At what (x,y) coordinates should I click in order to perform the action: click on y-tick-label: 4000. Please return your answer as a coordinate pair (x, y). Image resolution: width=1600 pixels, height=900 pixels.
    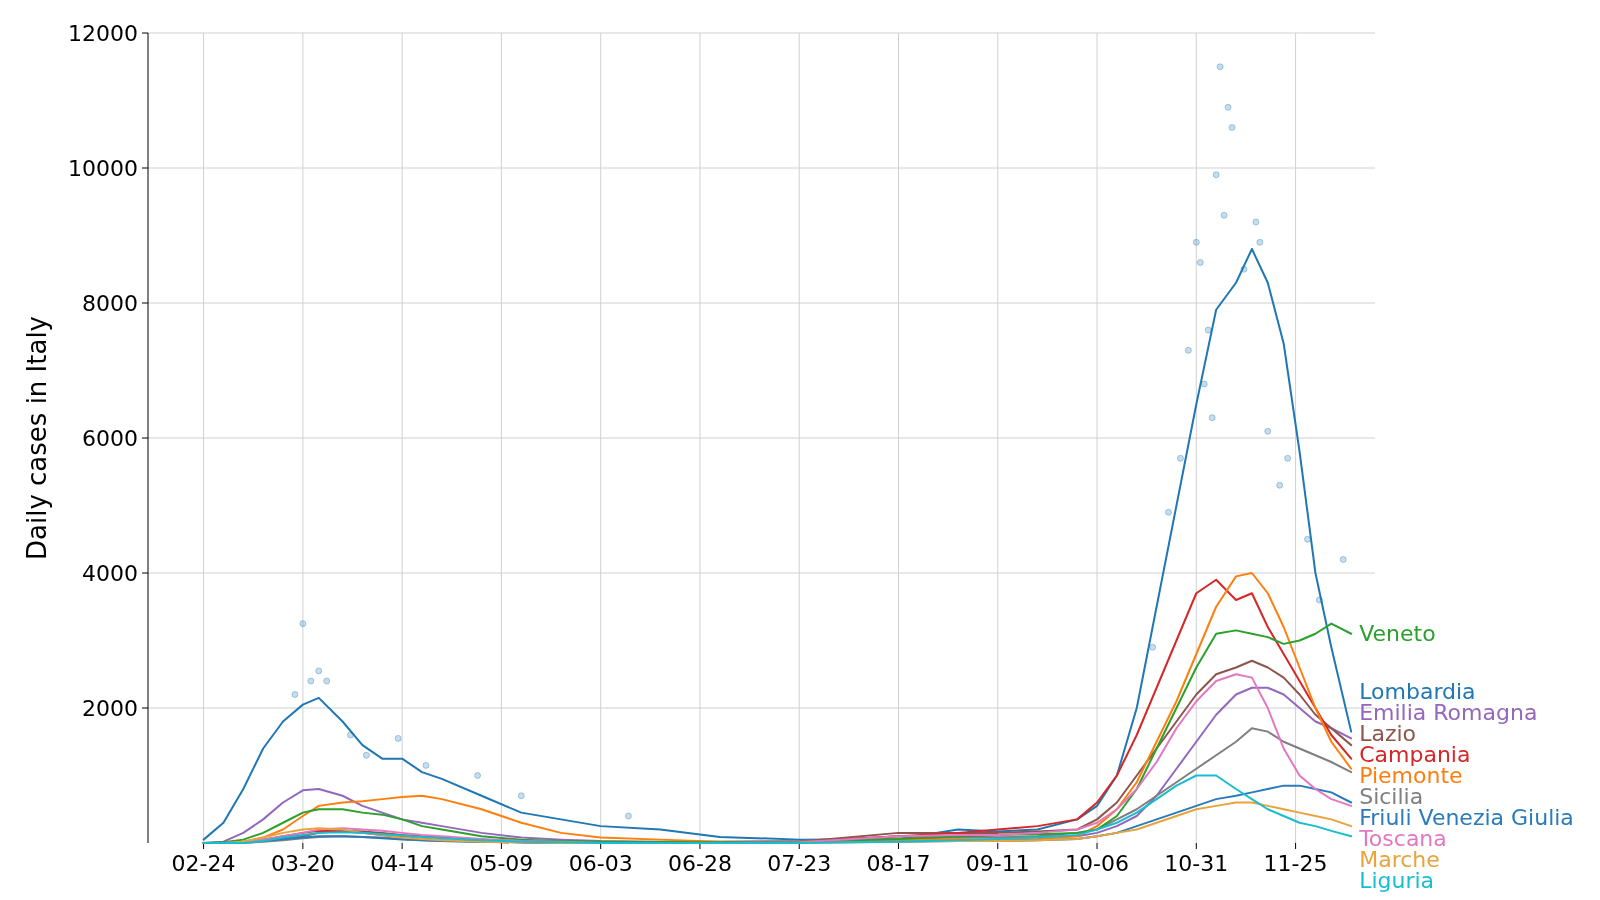
    Looking at the image, I should click on (110, 573).